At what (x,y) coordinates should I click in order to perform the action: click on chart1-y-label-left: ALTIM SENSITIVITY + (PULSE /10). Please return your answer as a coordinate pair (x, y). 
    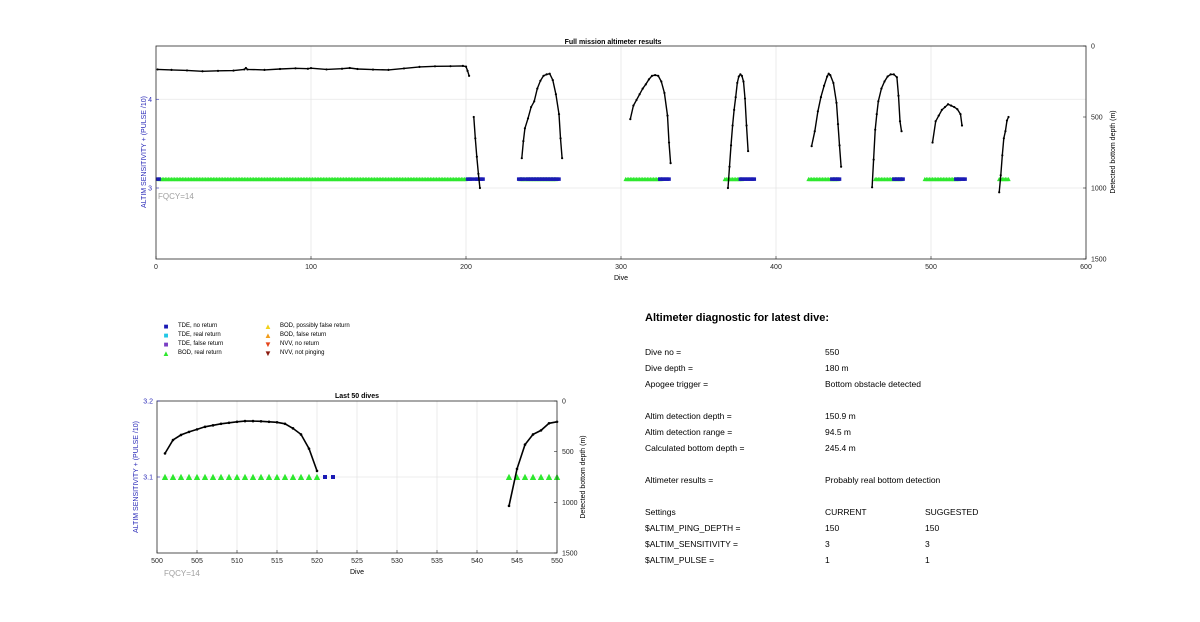
    Looking at the image, I should click on (144, 152).